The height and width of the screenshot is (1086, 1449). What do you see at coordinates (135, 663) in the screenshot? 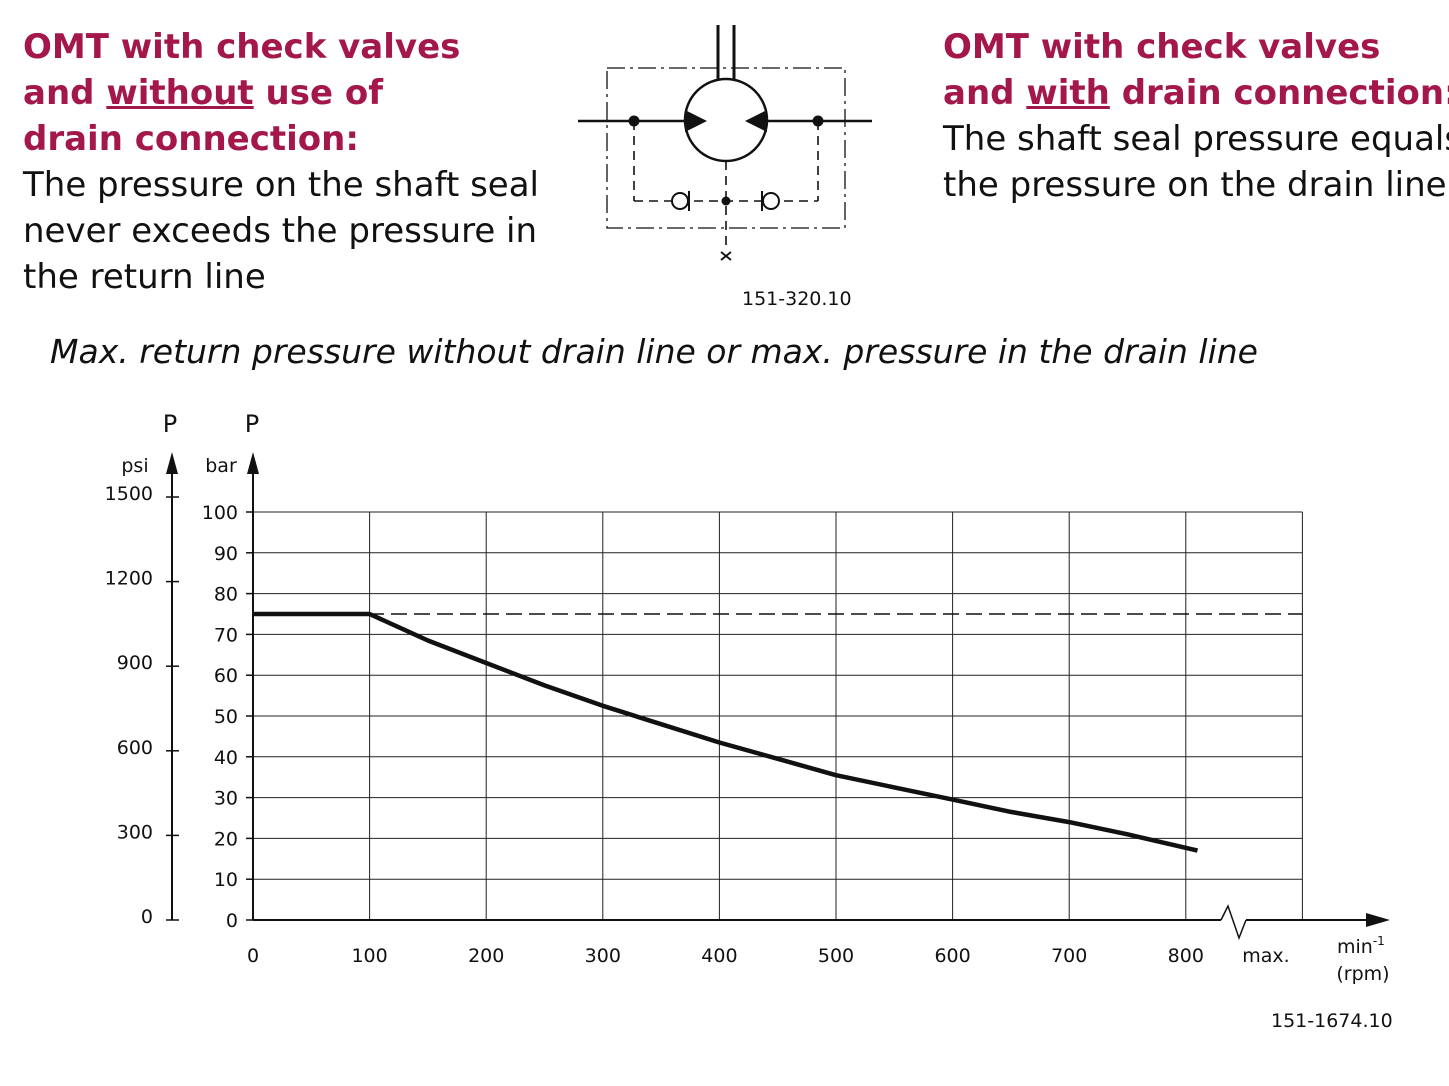
I see `psi-tick-label-900: 900` at bounding box center [135, 663].